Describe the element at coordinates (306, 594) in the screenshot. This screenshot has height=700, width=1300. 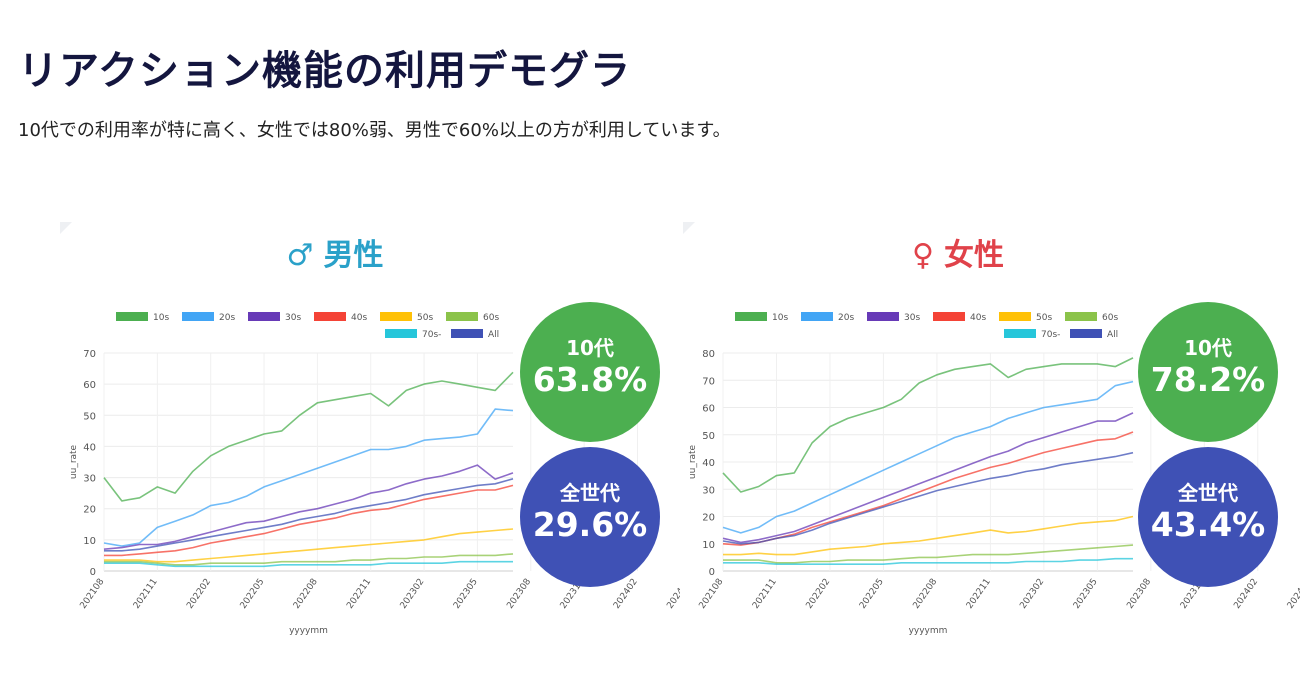
I see `x-tick-label: 202208` at that location.